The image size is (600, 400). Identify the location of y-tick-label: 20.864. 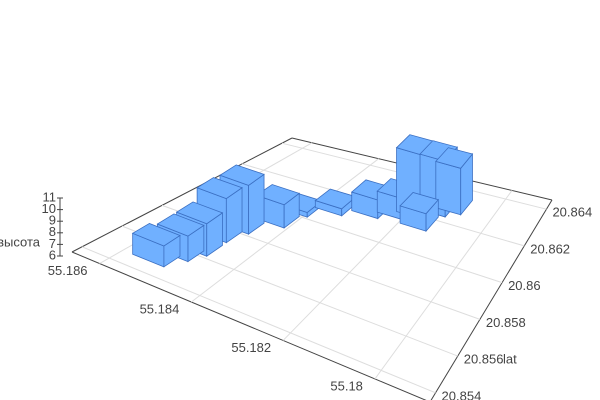
(572, 212).